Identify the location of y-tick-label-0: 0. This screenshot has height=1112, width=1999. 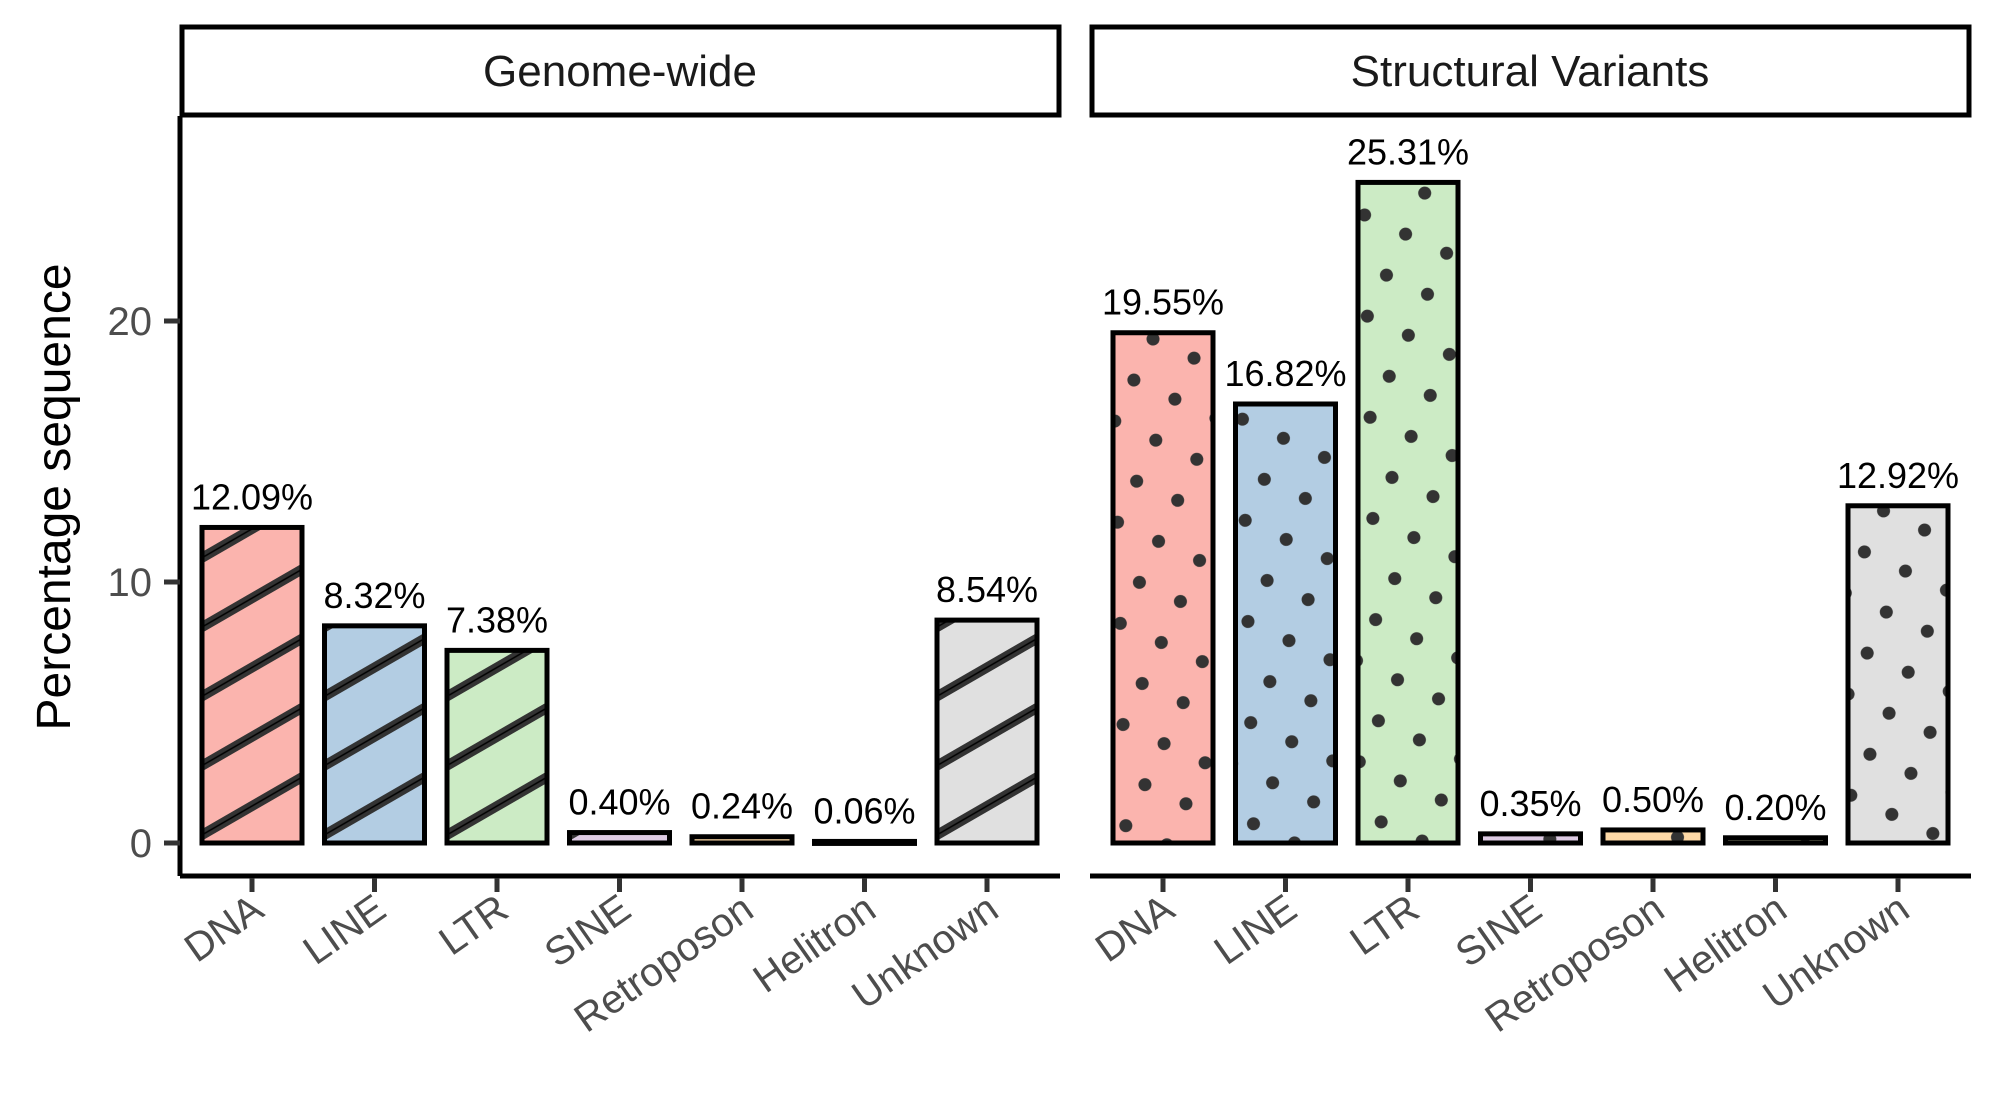
(141, 844).